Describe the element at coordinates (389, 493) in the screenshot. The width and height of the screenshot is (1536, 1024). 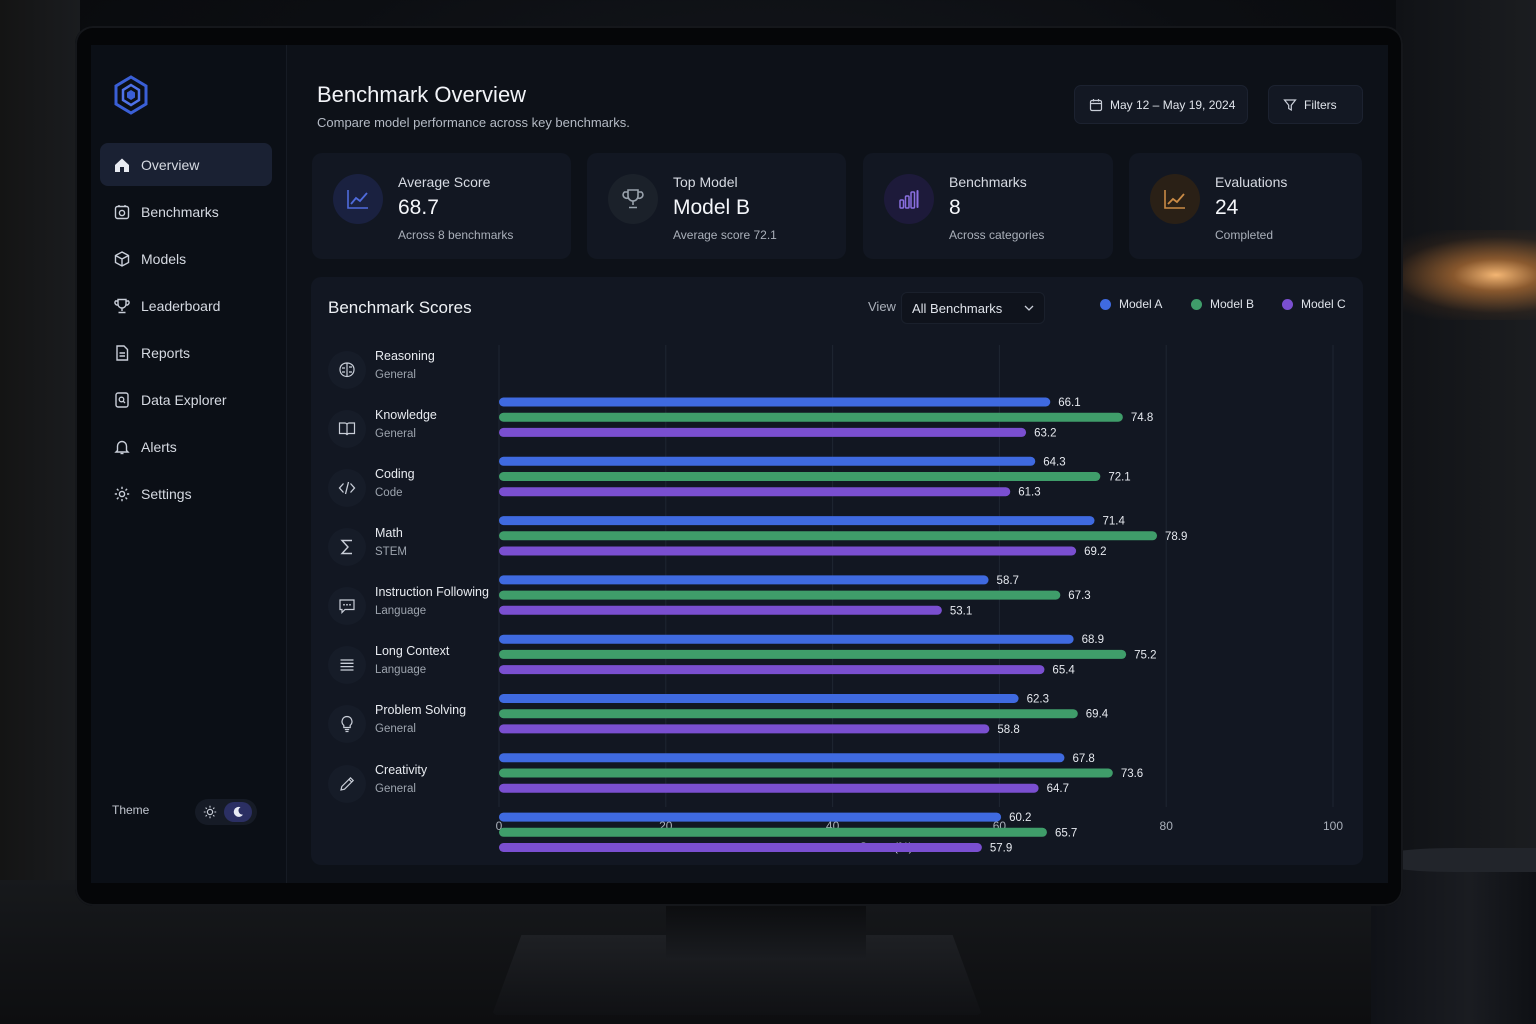
I see `category-type: Code` at that location.